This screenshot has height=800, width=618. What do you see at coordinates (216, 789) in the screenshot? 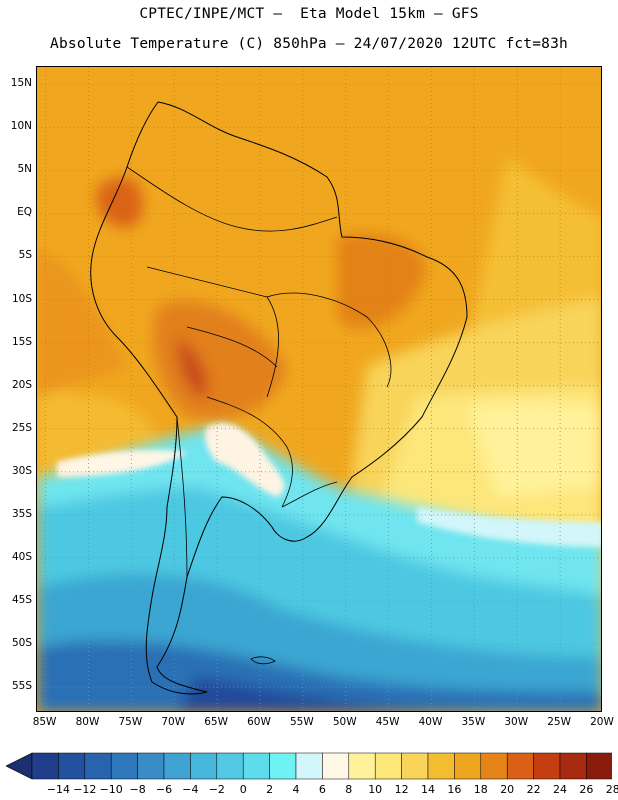
I see `legend-label-6: −2` at bounding box center [216, 789].